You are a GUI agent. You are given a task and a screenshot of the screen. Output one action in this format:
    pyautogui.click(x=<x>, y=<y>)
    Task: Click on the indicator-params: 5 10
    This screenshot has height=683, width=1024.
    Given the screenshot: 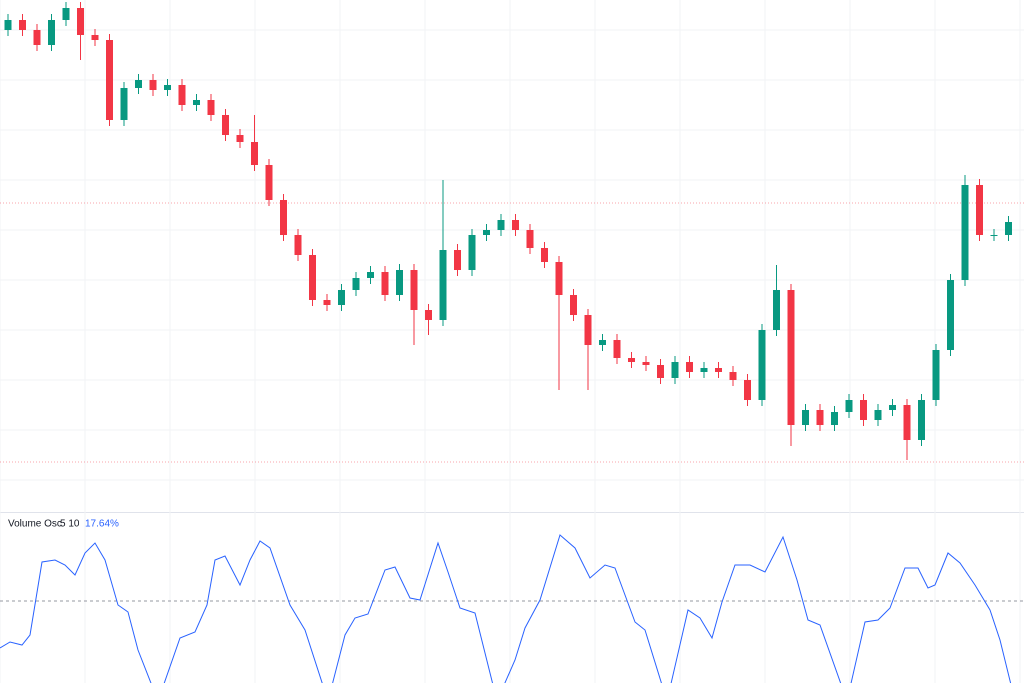 What is the action you would take?
    pyautogui.click(x=70, y=524)
    